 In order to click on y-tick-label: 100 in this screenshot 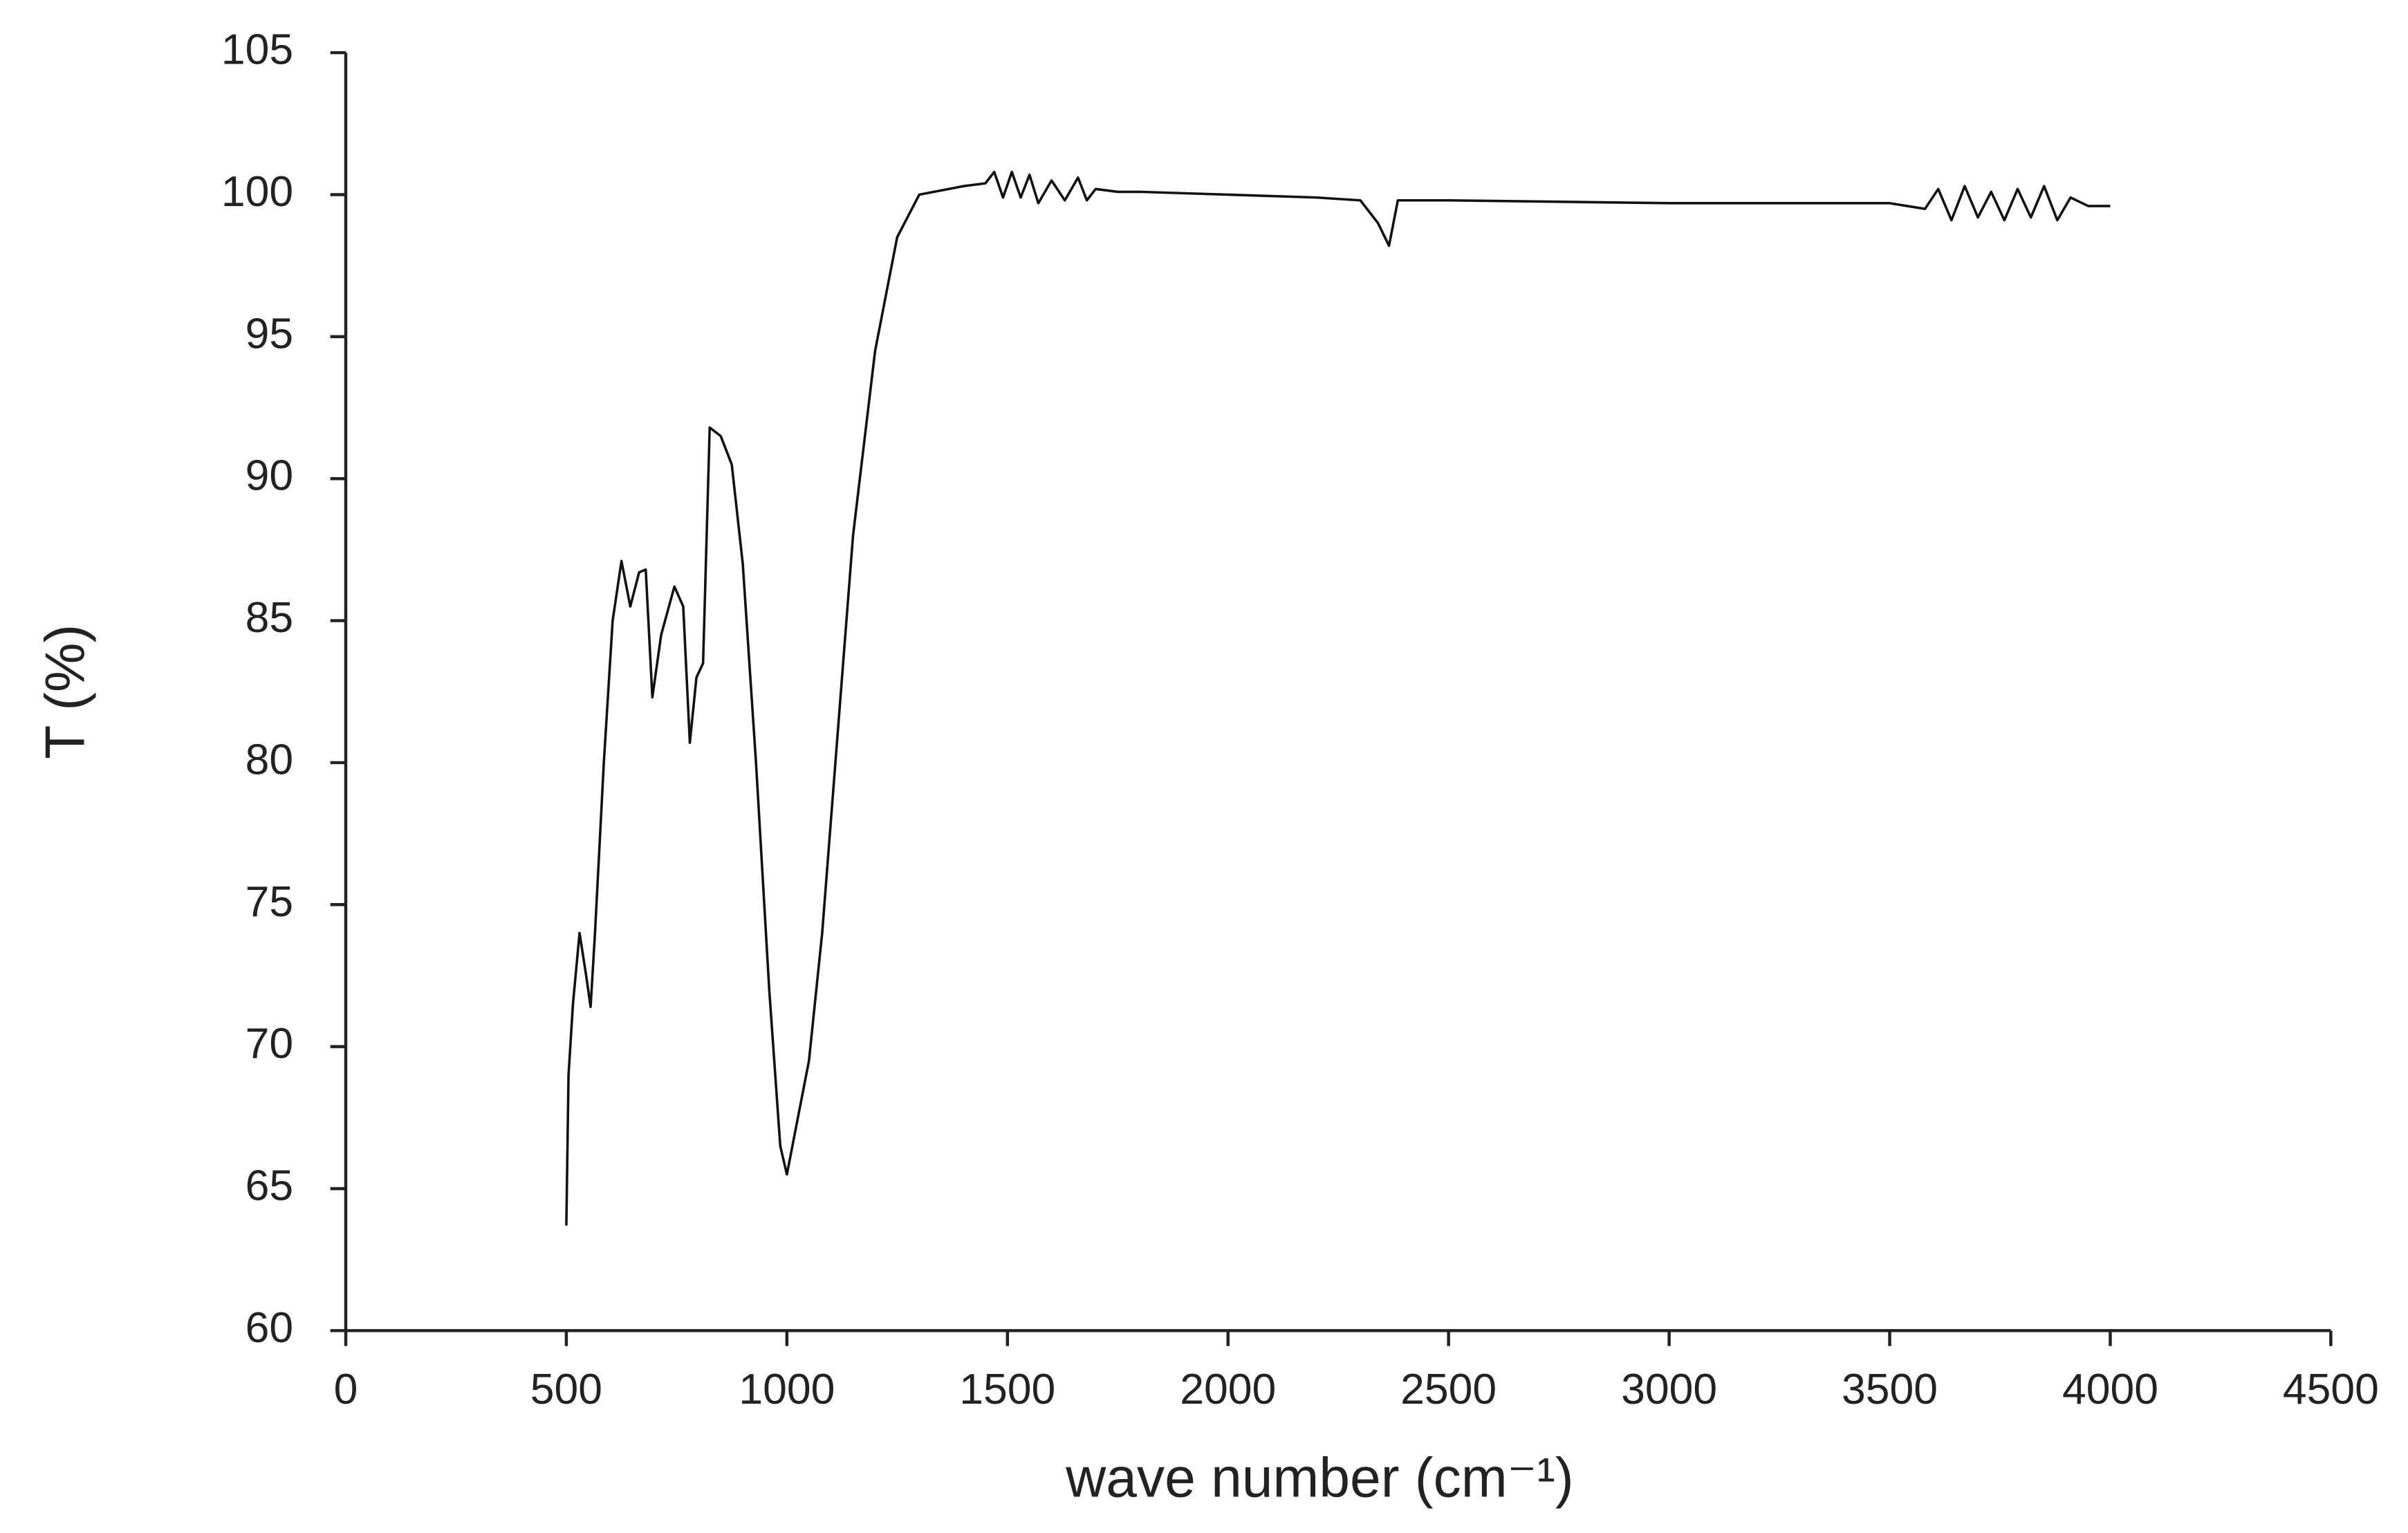, I will do `click(257, 191)`.